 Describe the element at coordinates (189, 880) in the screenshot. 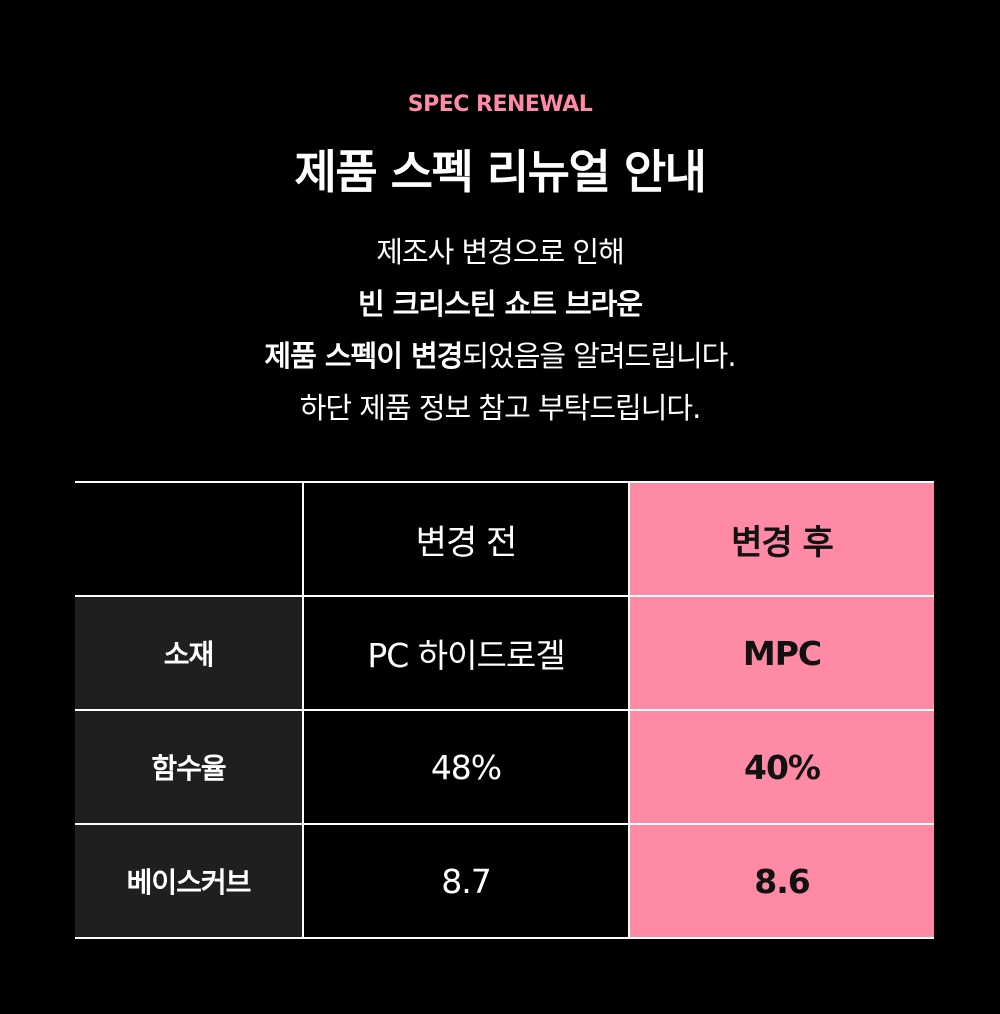

I see `row-label-base-curve: 베이스커브` at that location.